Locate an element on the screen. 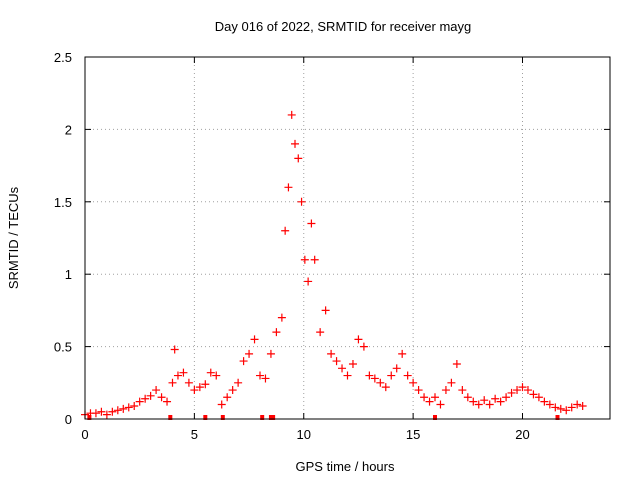 Image resolution: width=640 pixels, height=480 pixels. y-tick-label: 0 is located at coordinates (68, 419).